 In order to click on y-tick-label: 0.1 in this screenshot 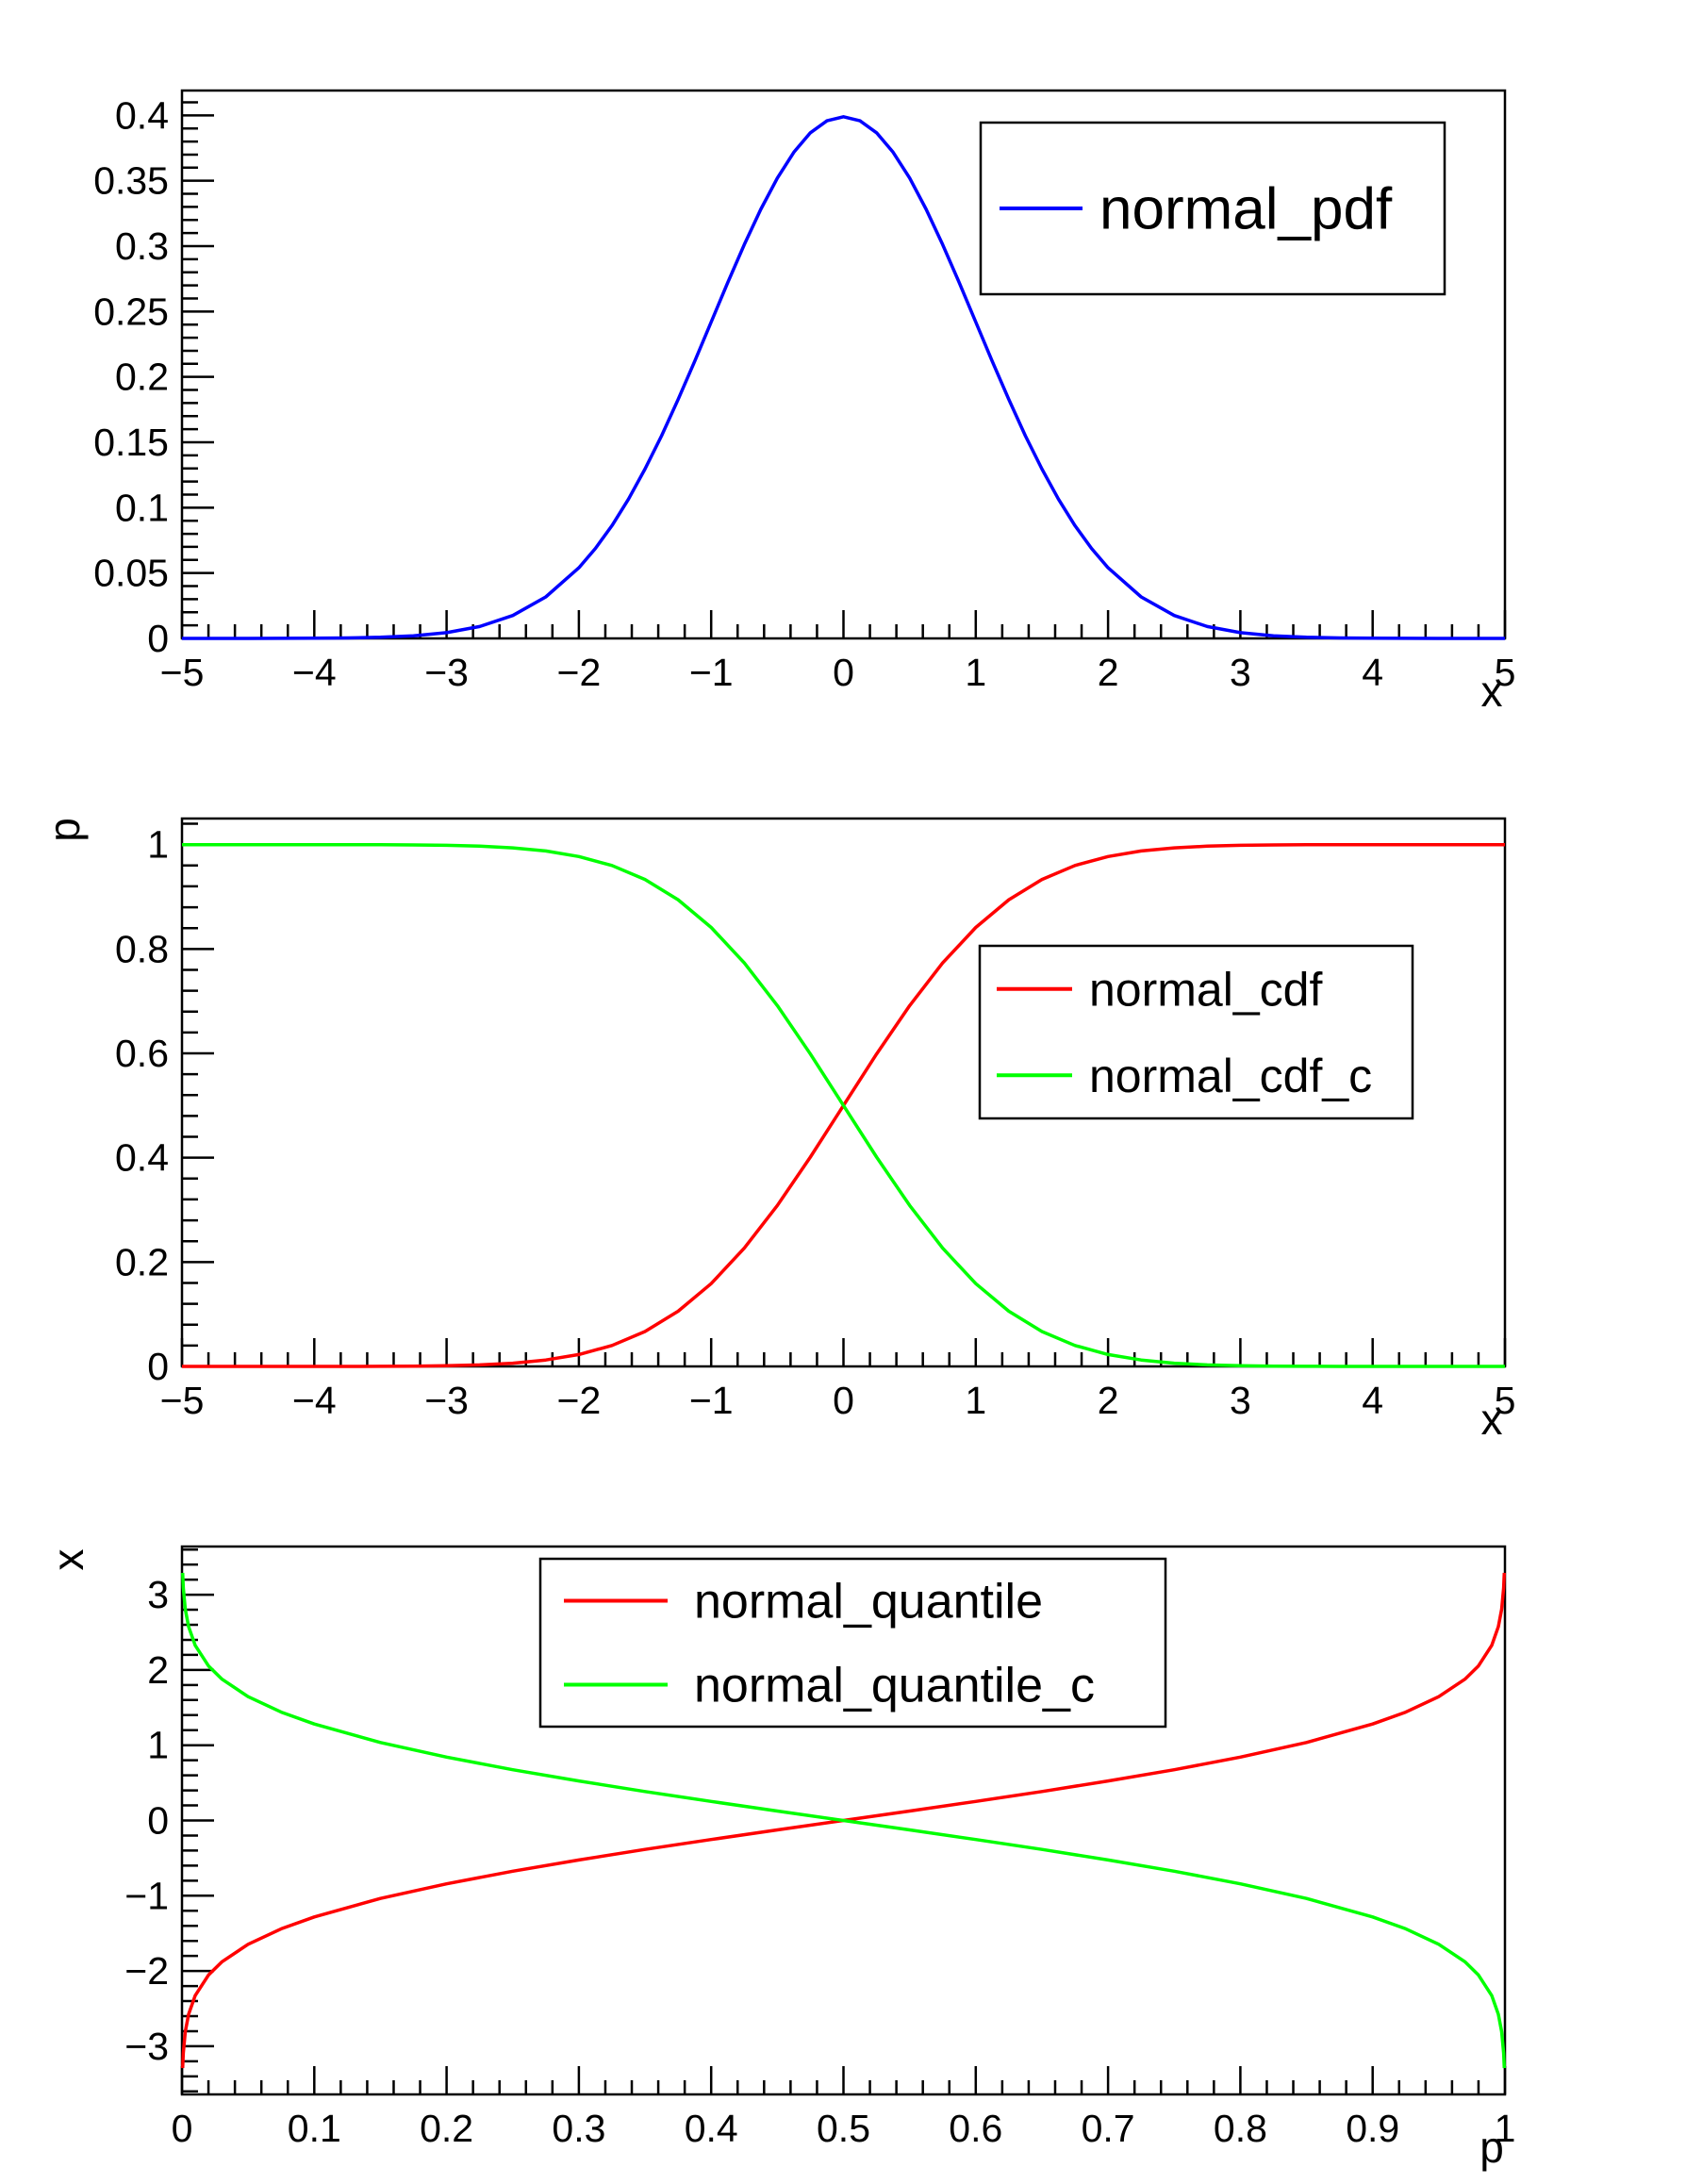, I will do `click(142, 507)`.